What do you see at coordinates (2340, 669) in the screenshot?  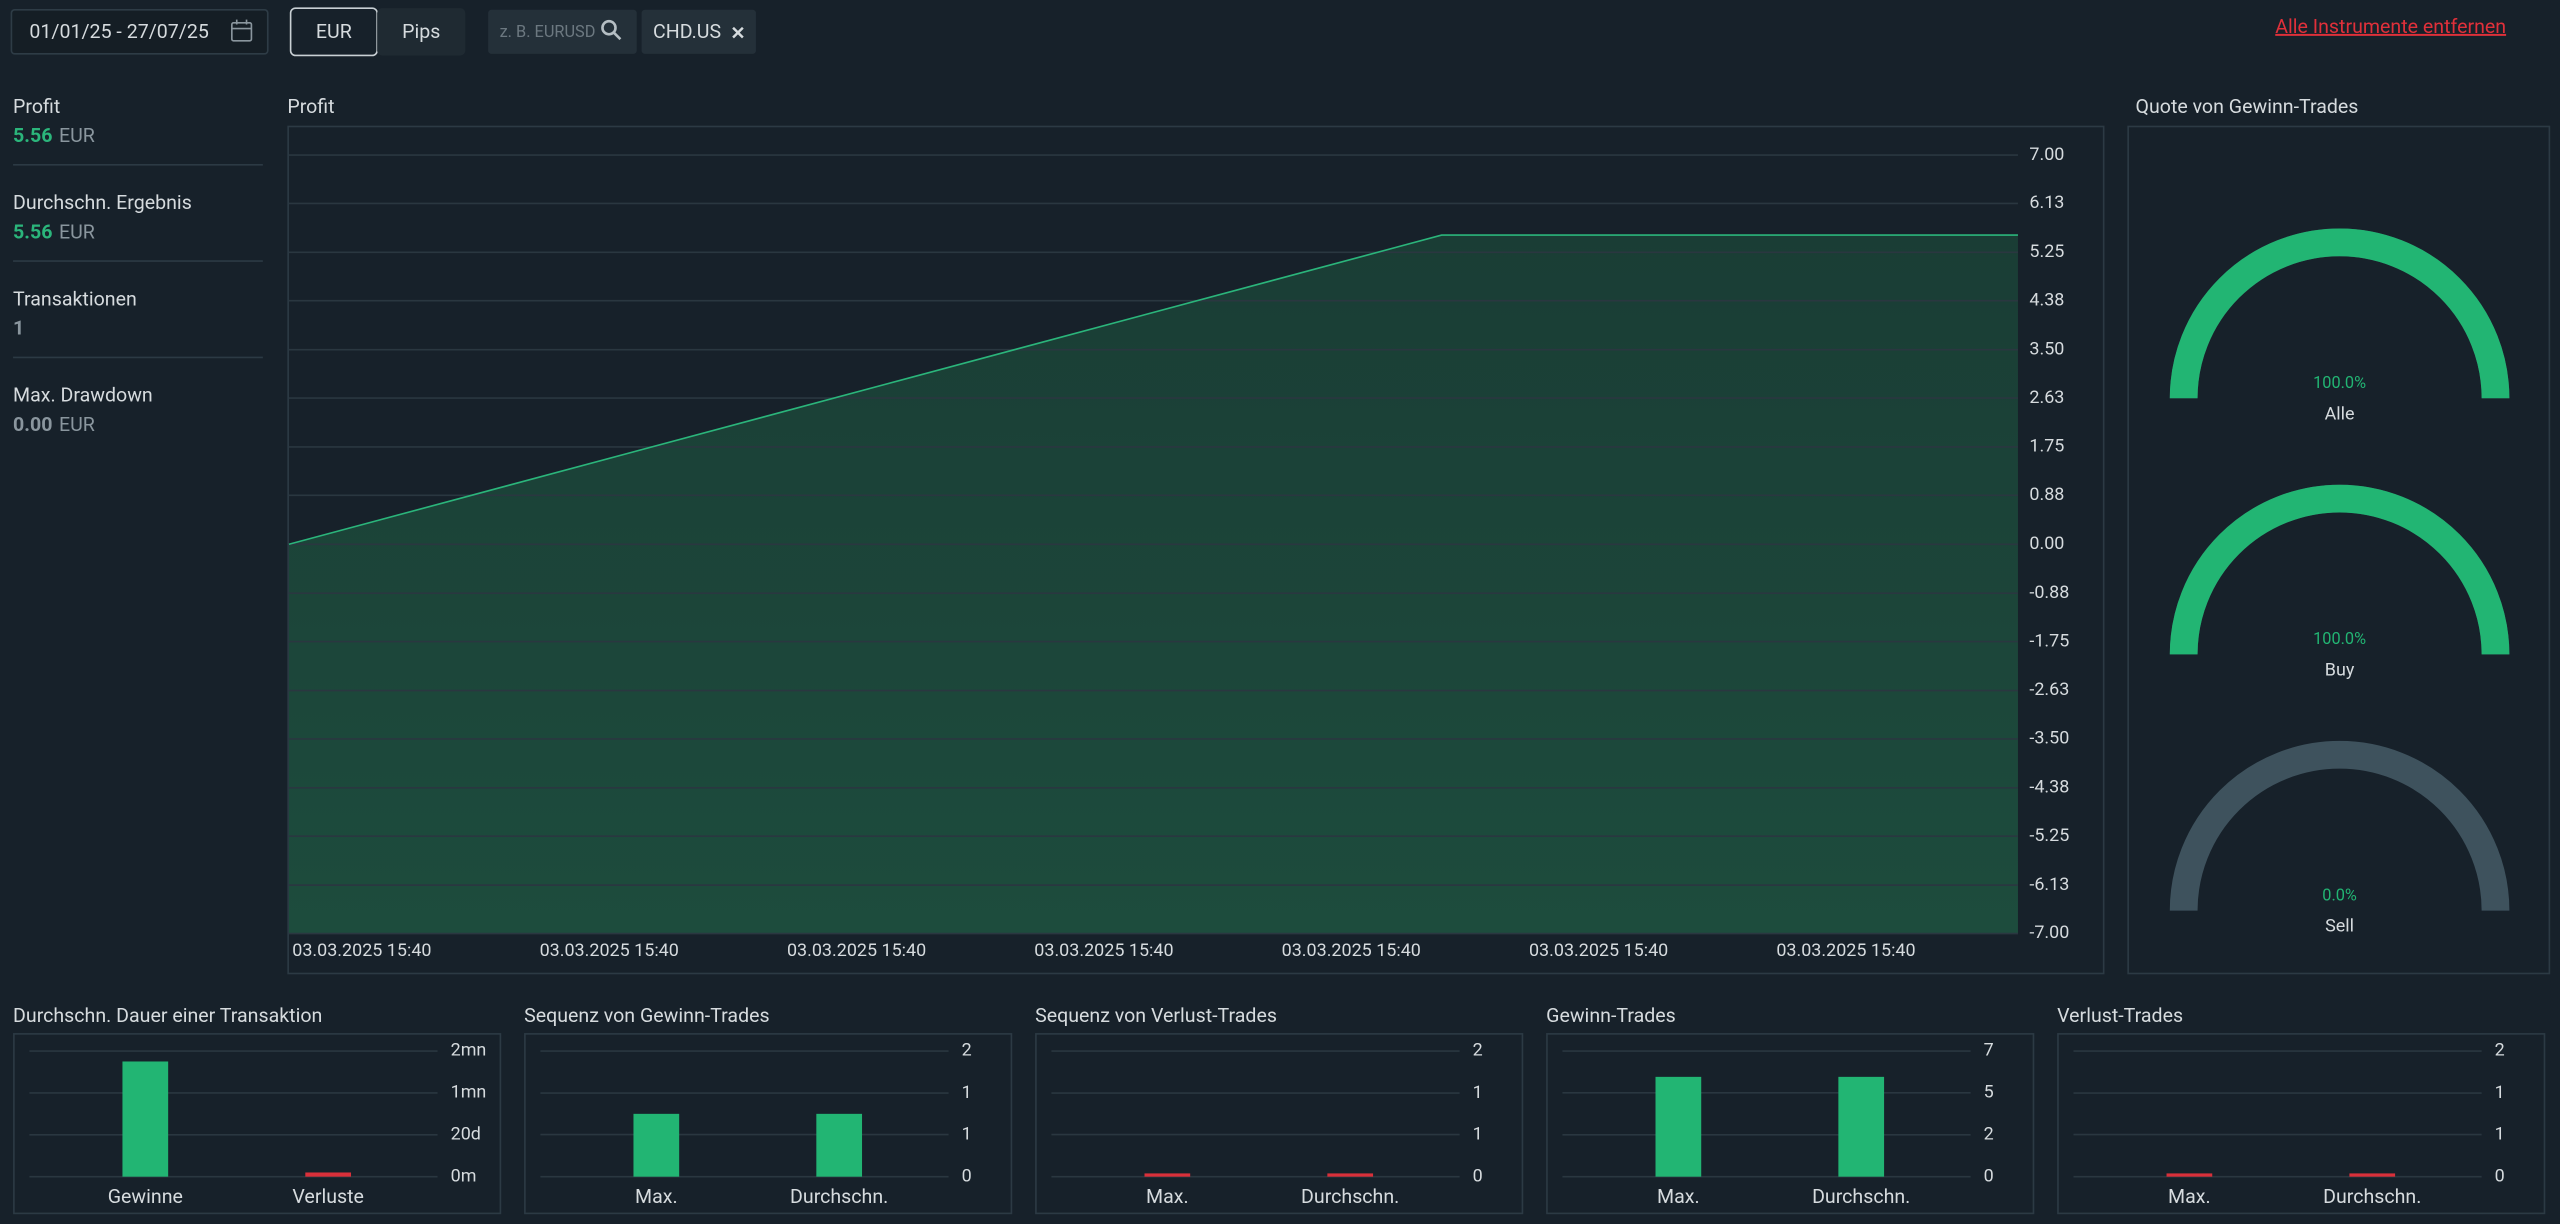 I see `gauge-label: Buy` at bounding box center [2340, 669].